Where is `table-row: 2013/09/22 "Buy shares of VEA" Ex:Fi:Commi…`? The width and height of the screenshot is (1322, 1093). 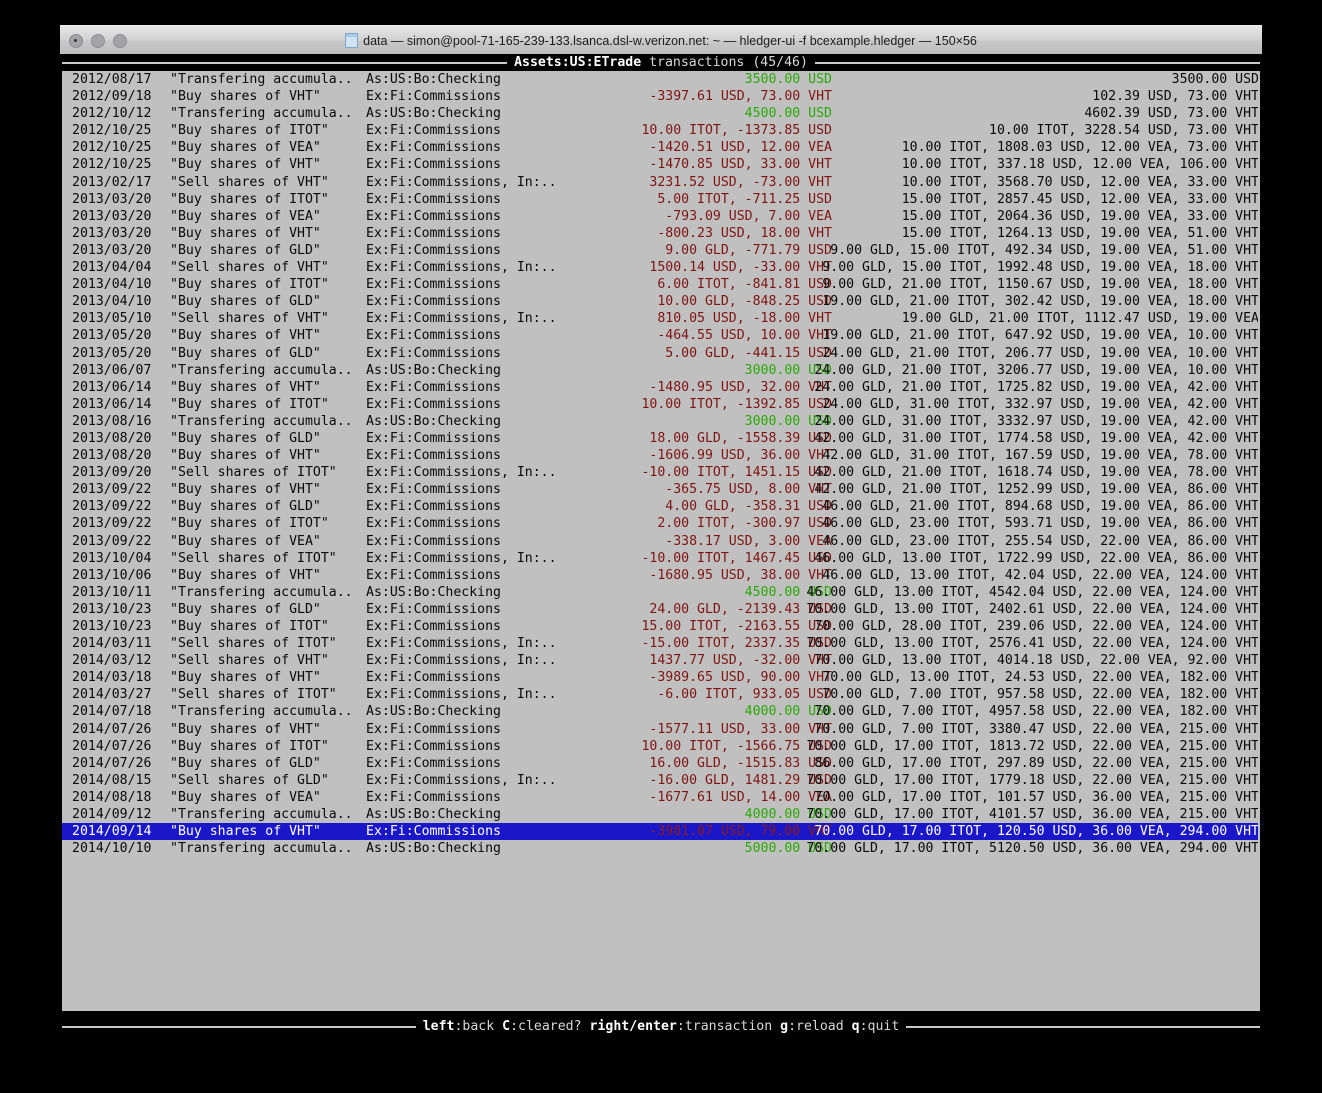
table-row: 2013/09/22 "Buy shares of VEA" Ex:Fi:Commi… is located at coordinates (661, 541).